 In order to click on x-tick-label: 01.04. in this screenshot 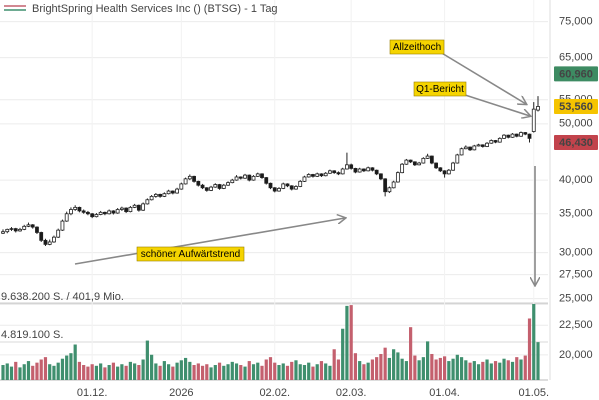, I will do `click(444, 393)`.